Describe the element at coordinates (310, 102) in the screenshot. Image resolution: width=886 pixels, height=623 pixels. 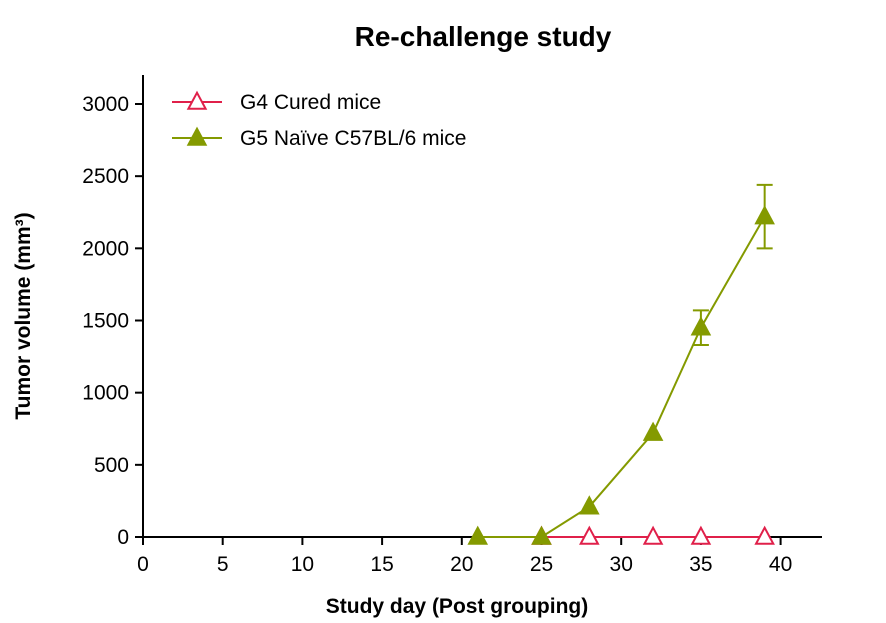
I see `legend-label: G4 Cured mice` at that location.